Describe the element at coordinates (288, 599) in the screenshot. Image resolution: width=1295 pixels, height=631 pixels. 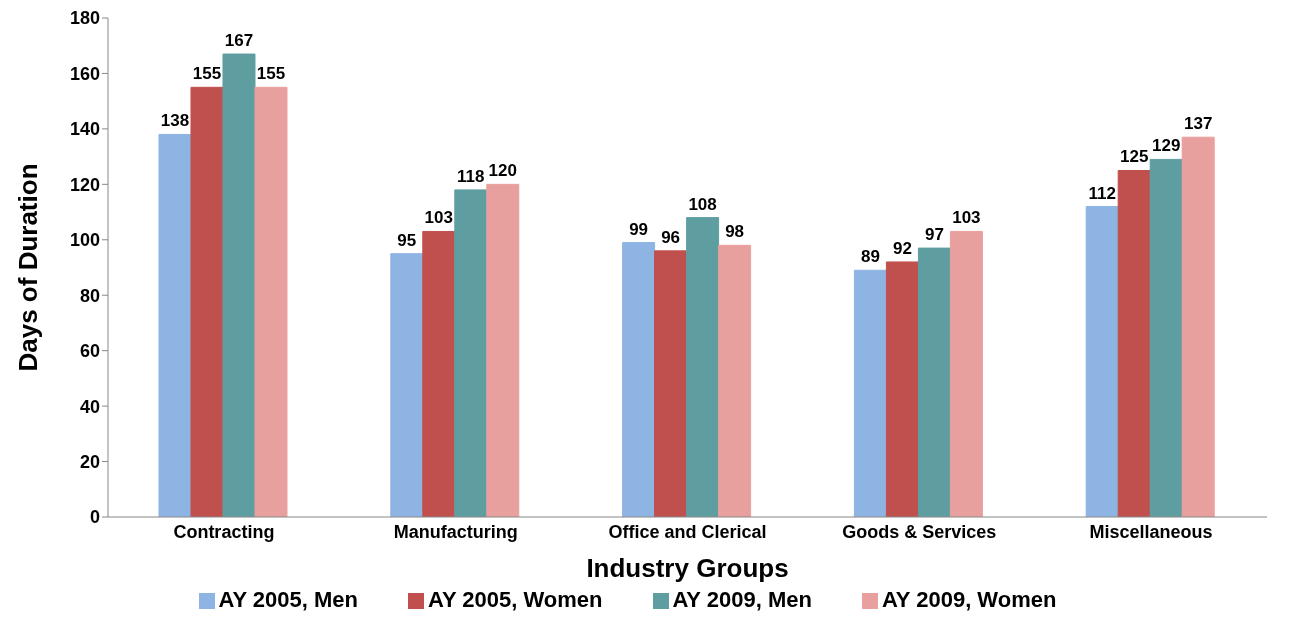
I see `legend-label: AY 2005, Men` at that location.